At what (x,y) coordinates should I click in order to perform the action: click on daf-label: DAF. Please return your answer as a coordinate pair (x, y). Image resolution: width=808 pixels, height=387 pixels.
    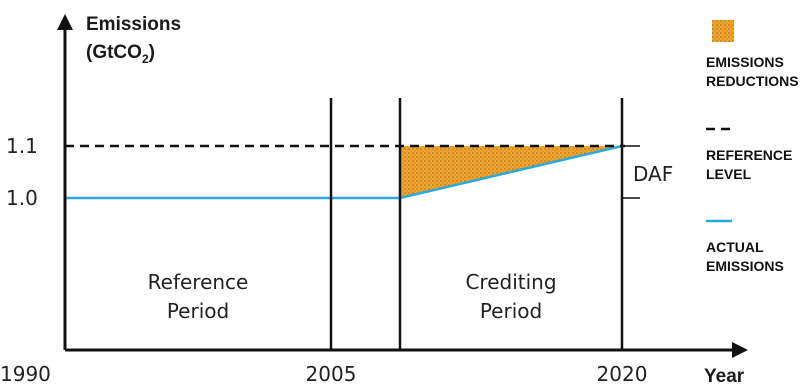
    Looking at the image, I should click on (653, 174).